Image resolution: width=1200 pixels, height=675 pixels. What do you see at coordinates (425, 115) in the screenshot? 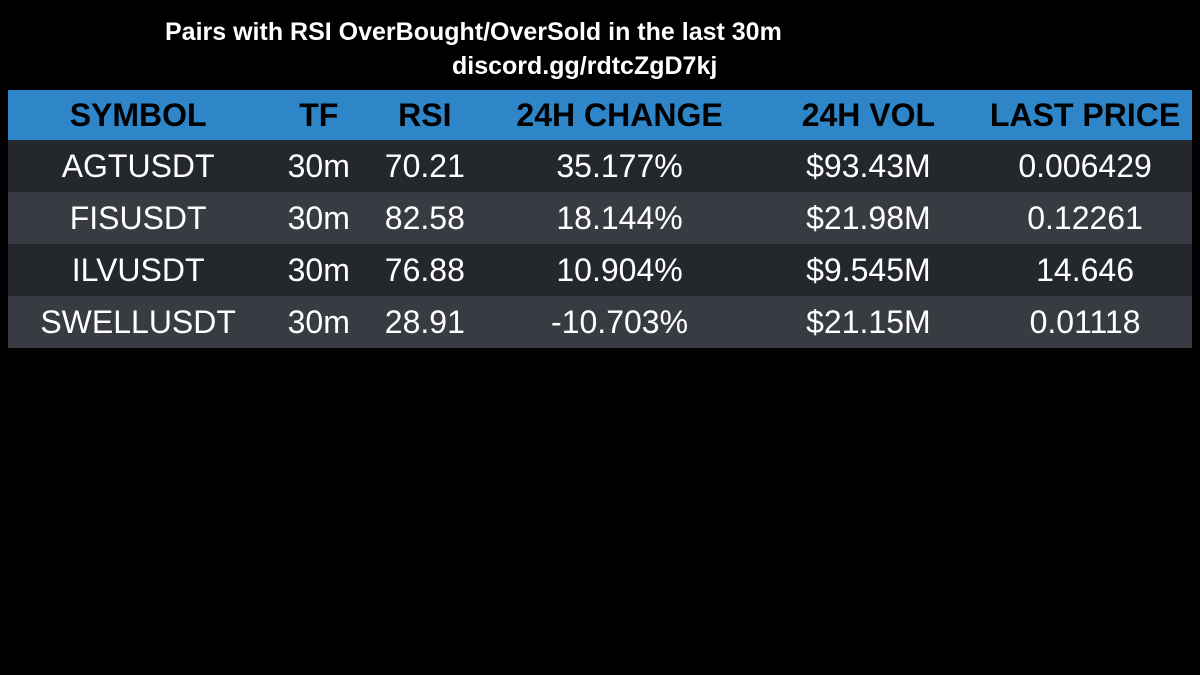
I see `column-header: RSI` at bounding box center [425, 115].